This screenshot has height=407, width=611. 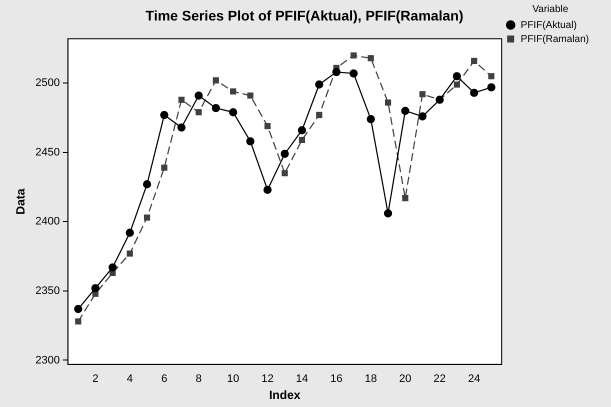 I want to click on x-tick-label: 14, so click(x=302, y=379).